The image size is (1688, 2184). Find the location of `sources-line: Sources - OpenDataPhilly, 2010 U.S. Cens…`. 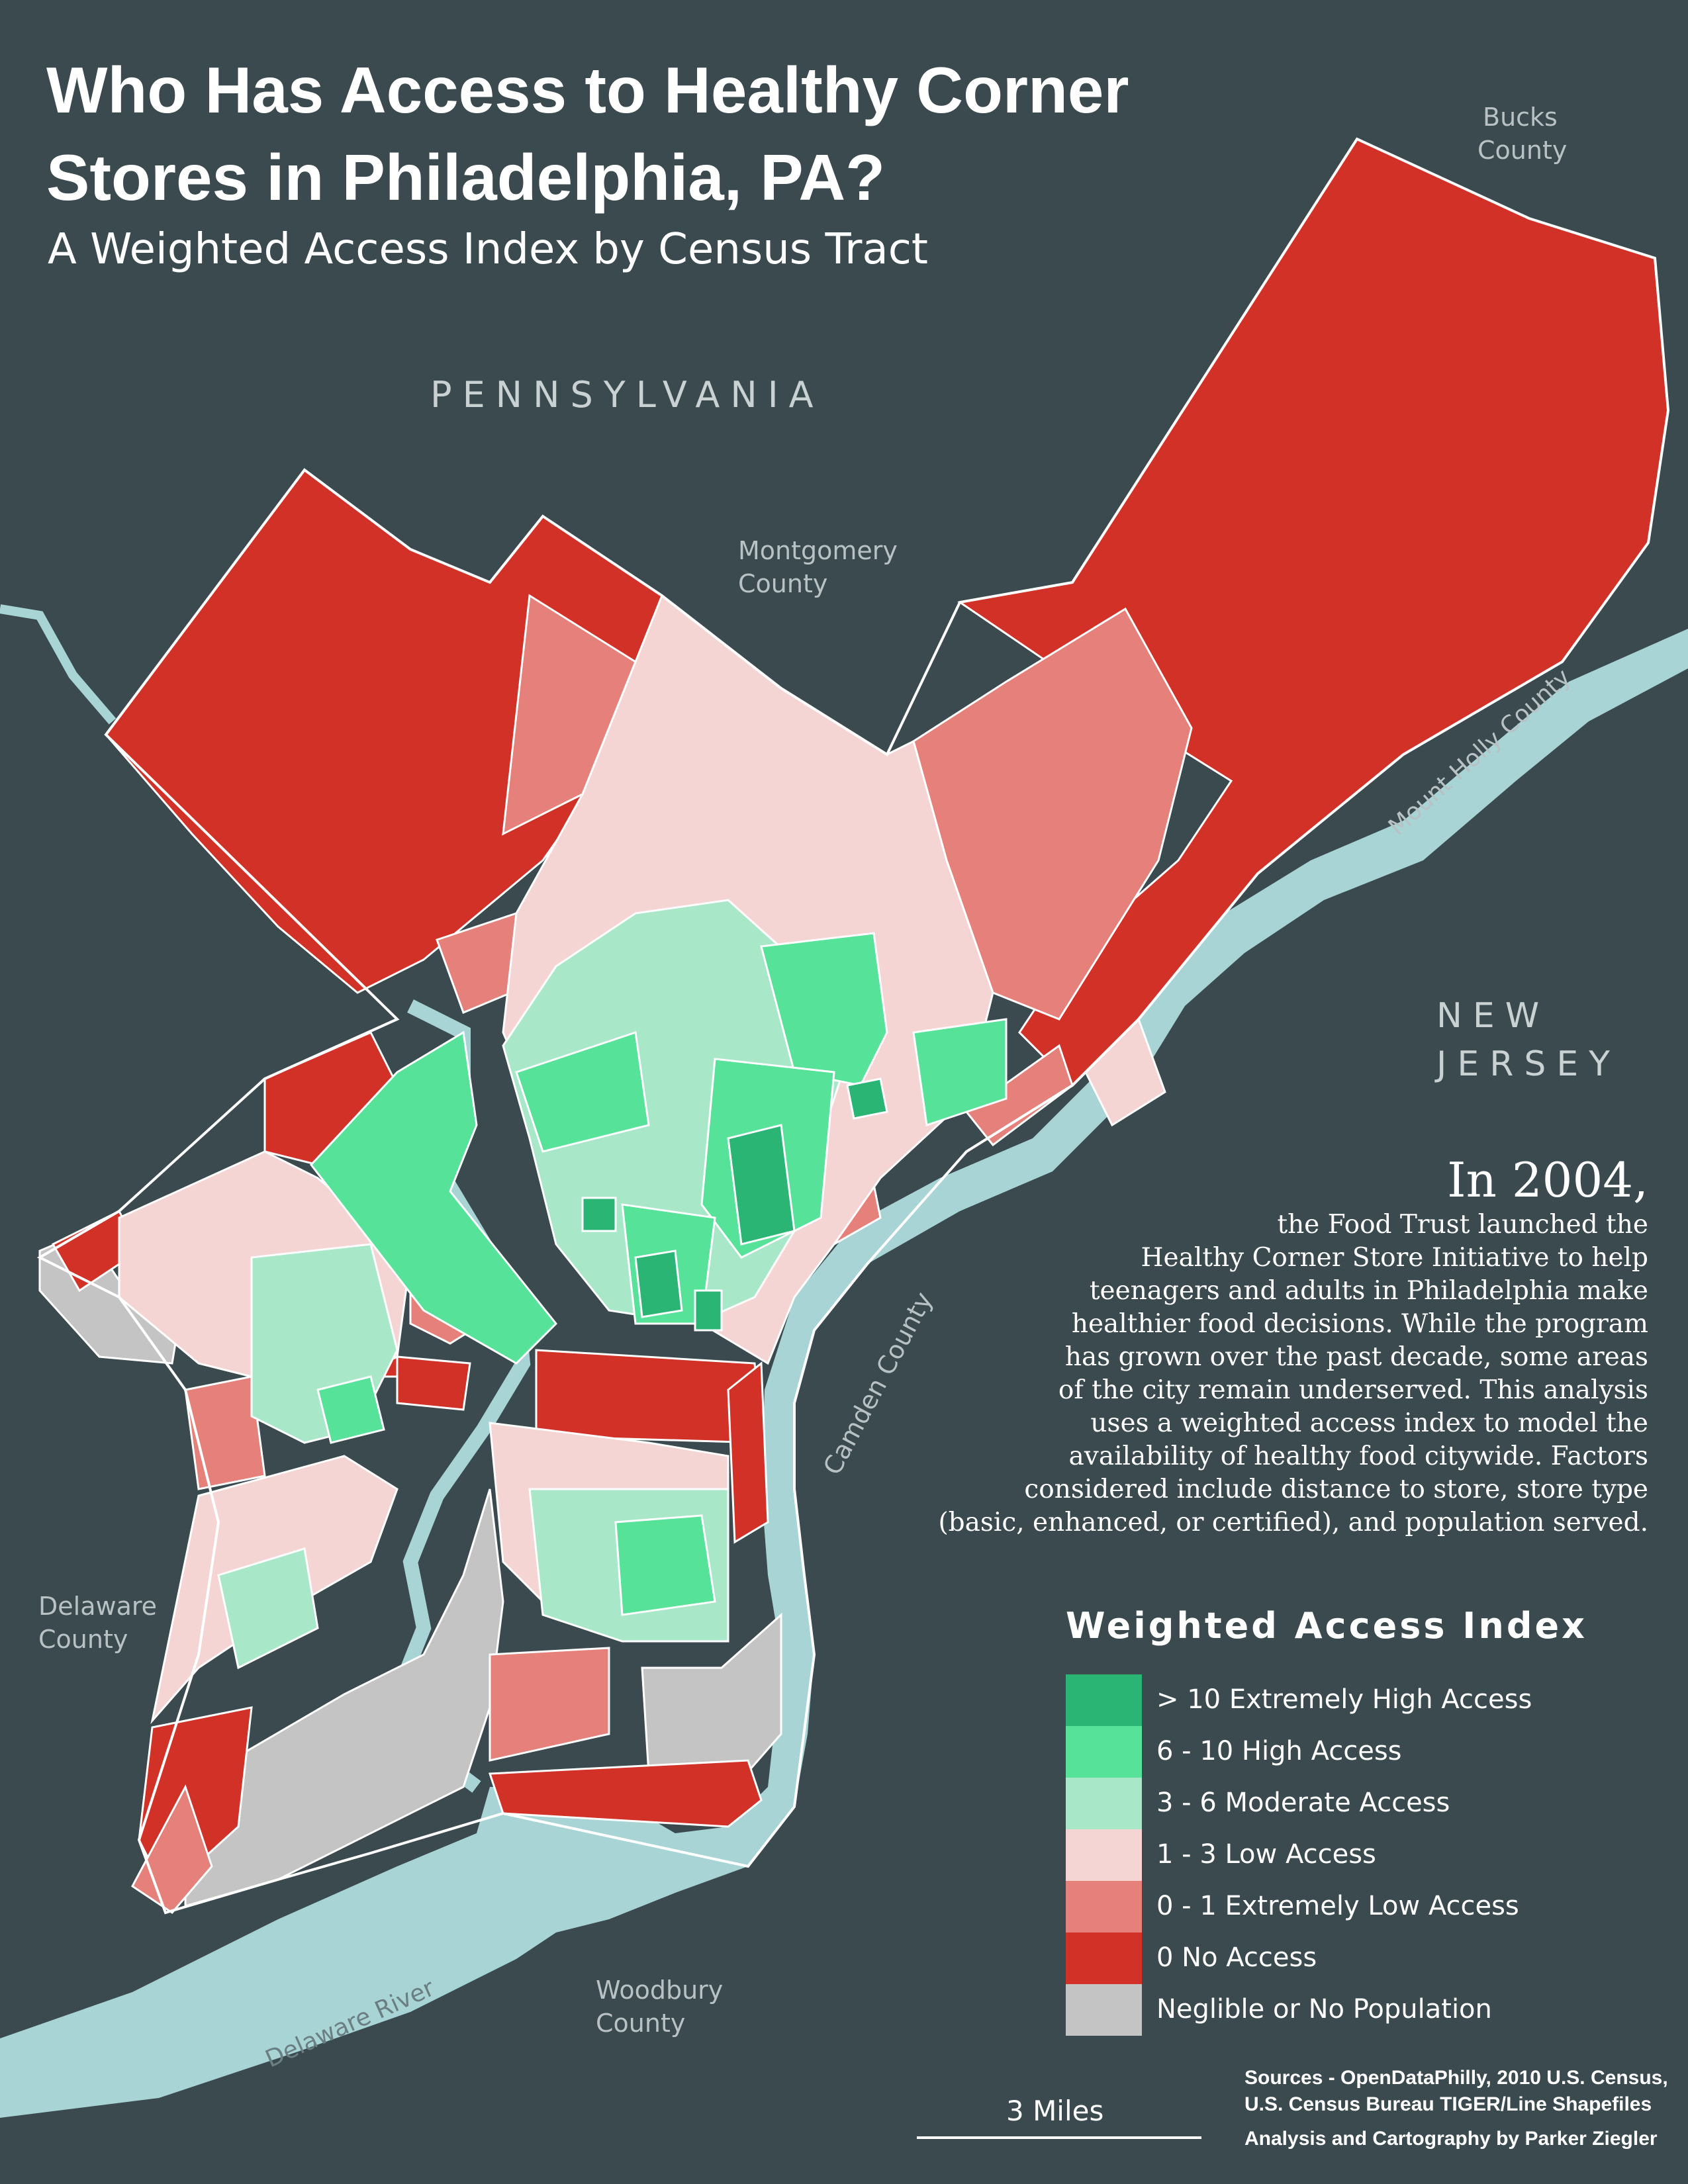

sources-line: Sources - OpenDataPhilly, 2010 U.S. Cens… is located at coordinates (1456, 2078).